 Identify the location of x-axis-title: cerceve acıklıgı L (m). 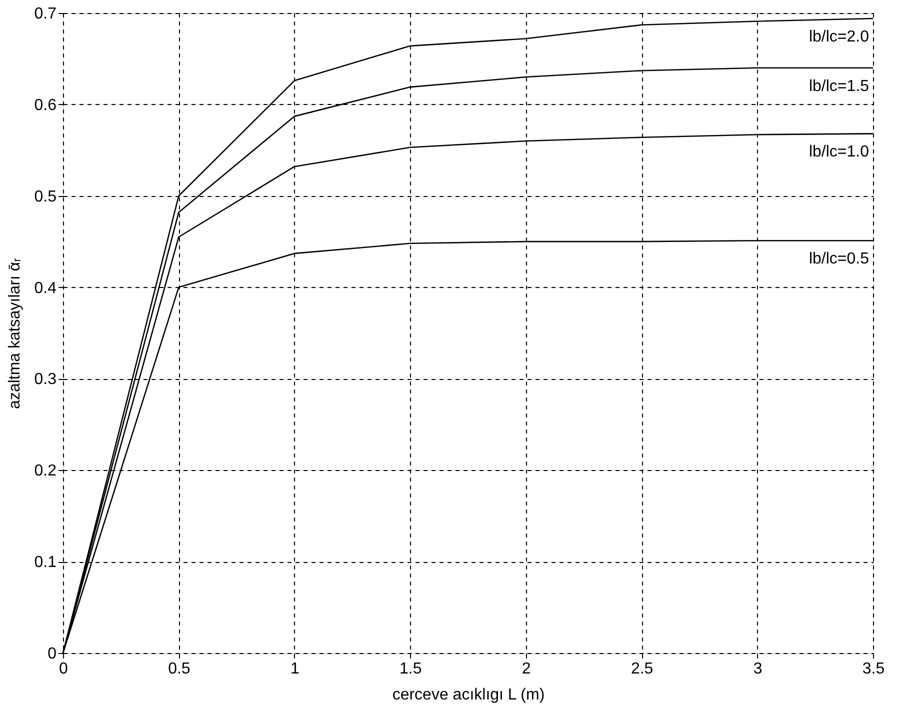
(468, 695).